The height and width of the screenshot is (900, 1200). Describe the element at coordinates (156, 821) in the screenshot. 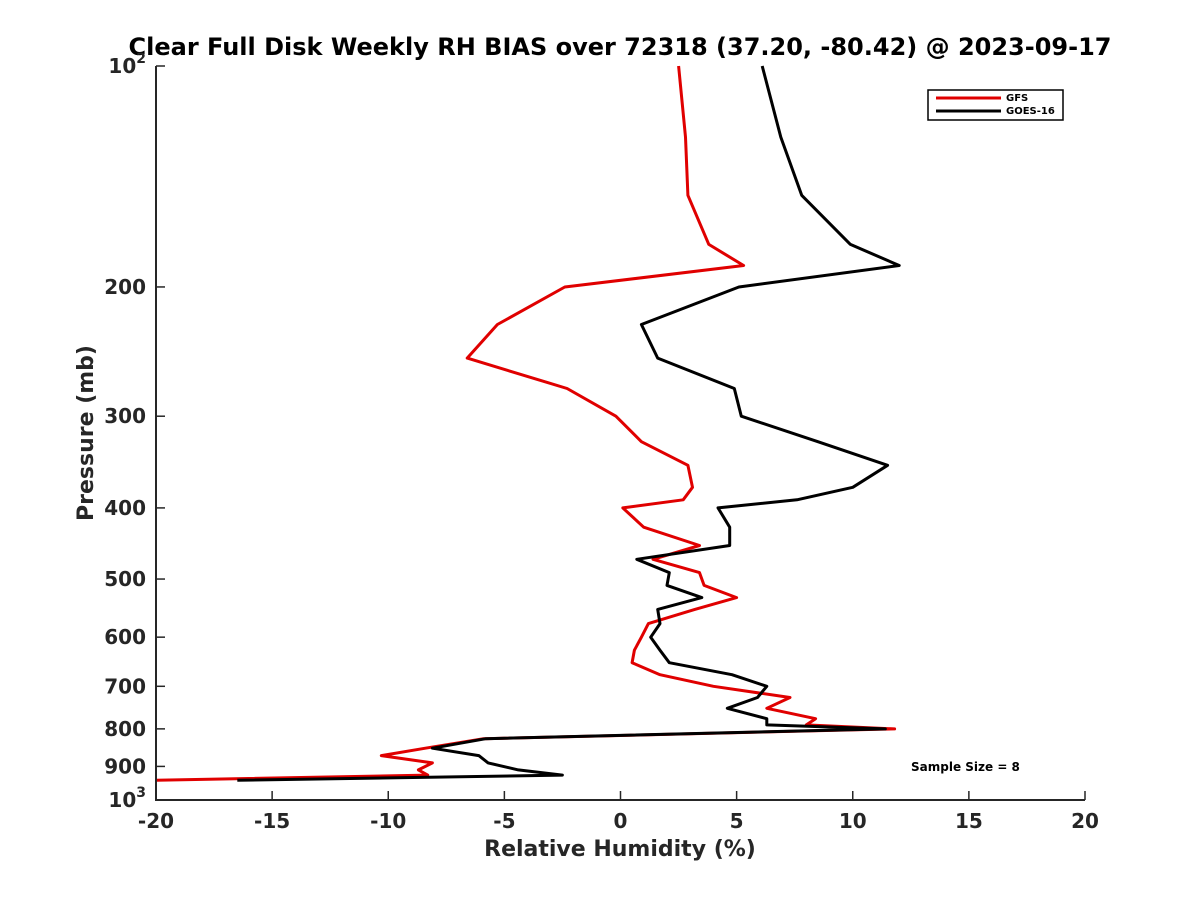

I see `x-tick-label: -20` at that location.